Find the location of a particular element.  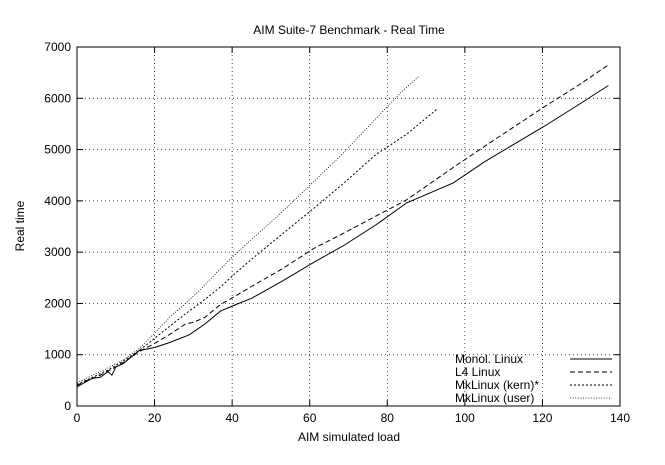

chart-title: AIM Suite-7 Benchmark - Real Time is located at coordinates (349, 30).